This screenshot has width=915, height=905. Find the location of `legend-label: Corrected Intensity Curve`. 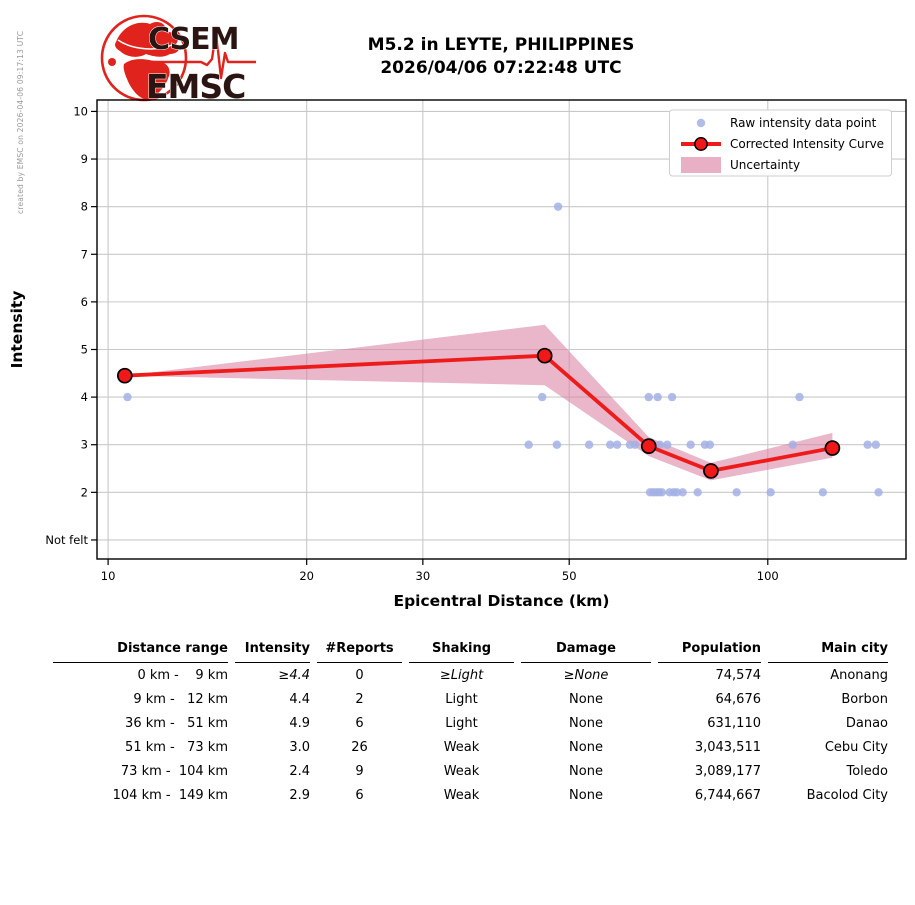

legend-label: Corrected Intensity Curve is located at coordinates (807, 144).